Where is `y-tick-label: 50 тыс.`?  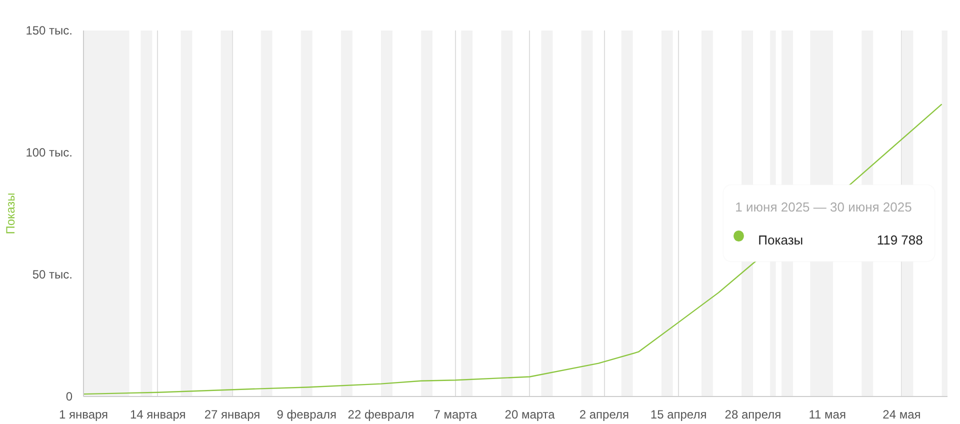
y-tick-label: 50 тыс. is located at coordinates (52, 275).